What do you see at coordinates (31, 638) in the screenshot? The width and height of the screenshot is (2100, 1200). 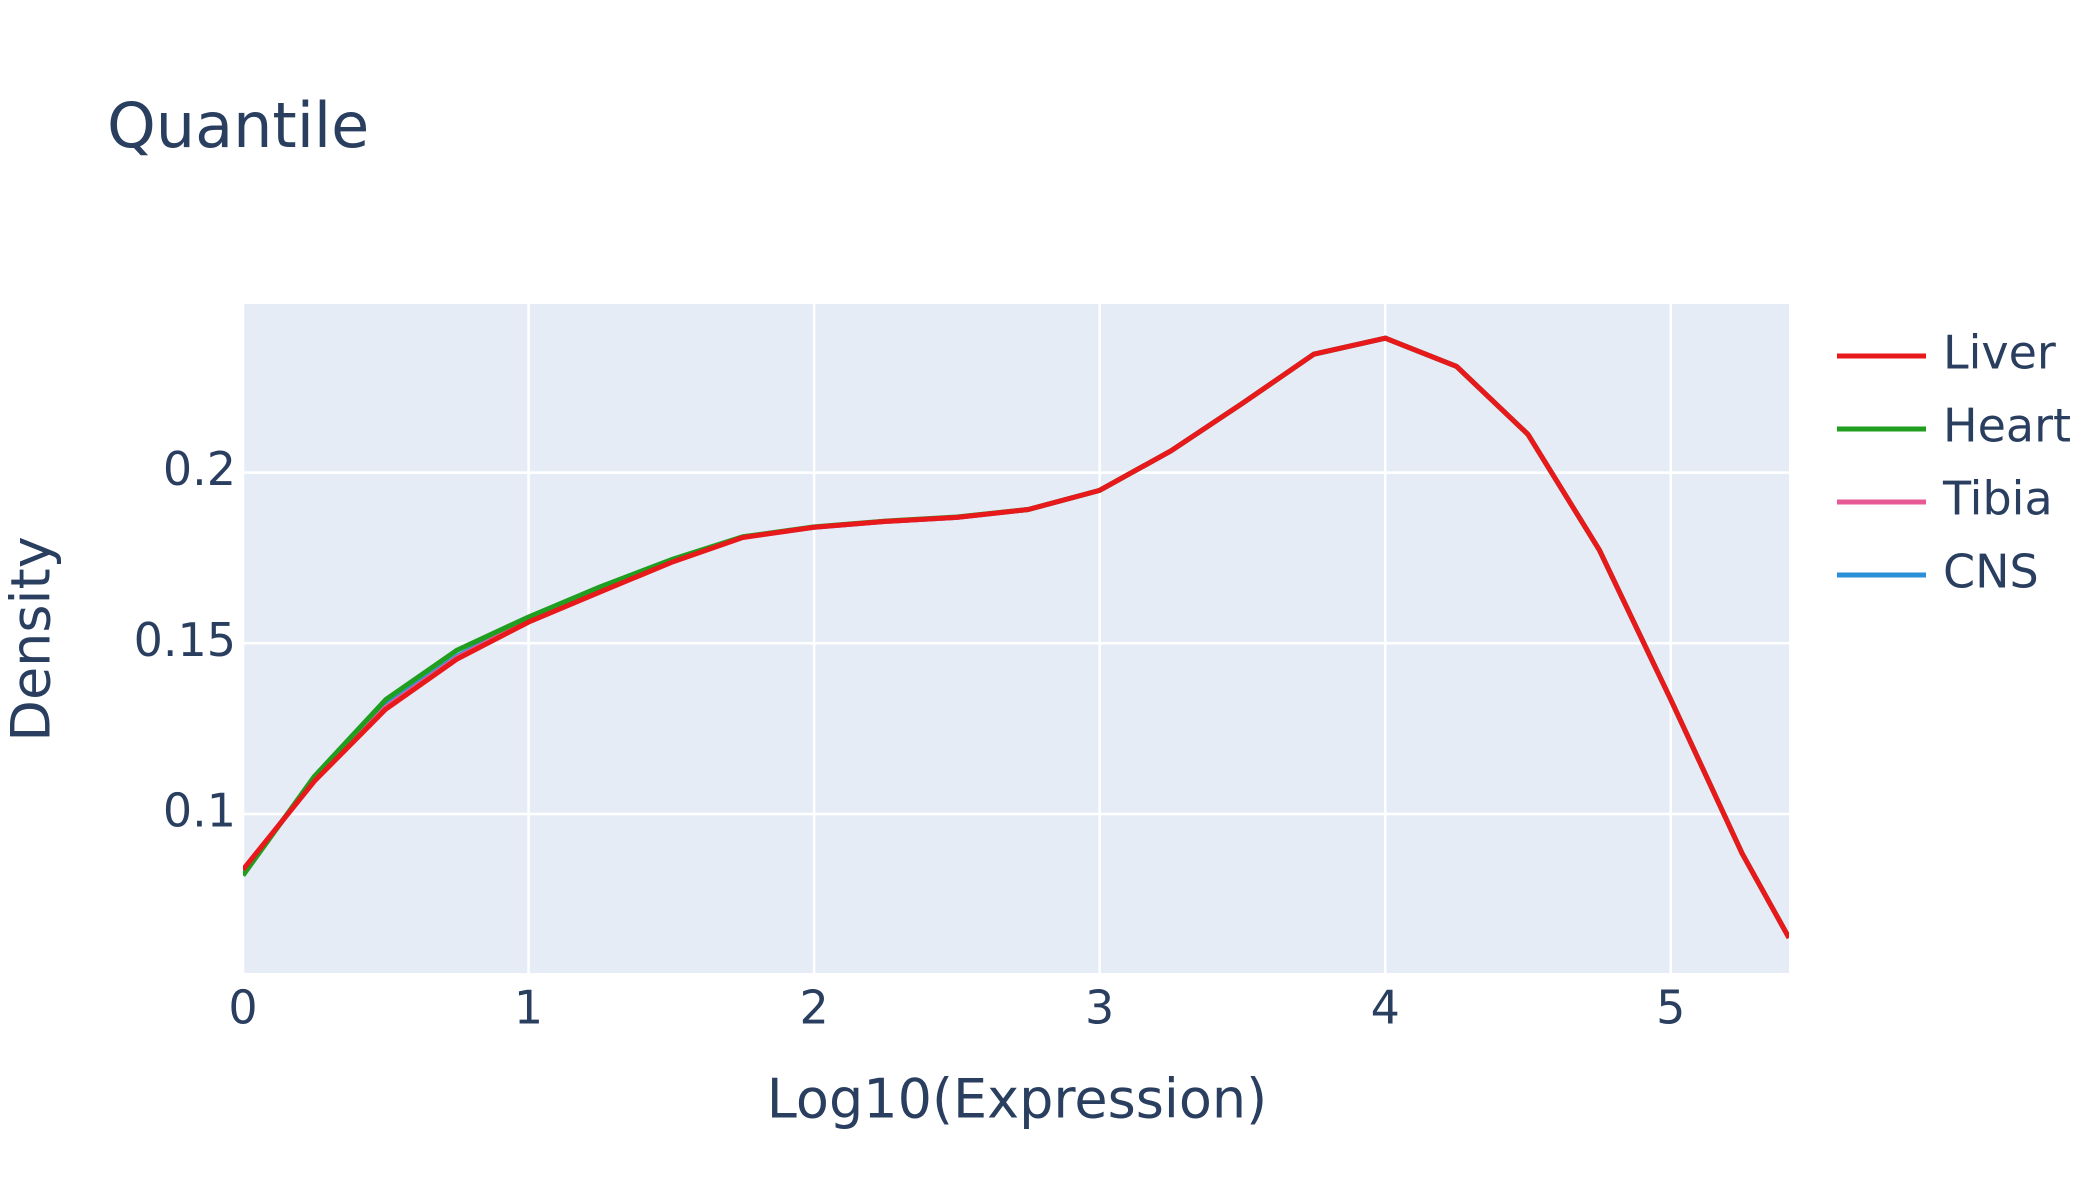 I see `y-axis-title: Density` at bounding box center [31, 638].